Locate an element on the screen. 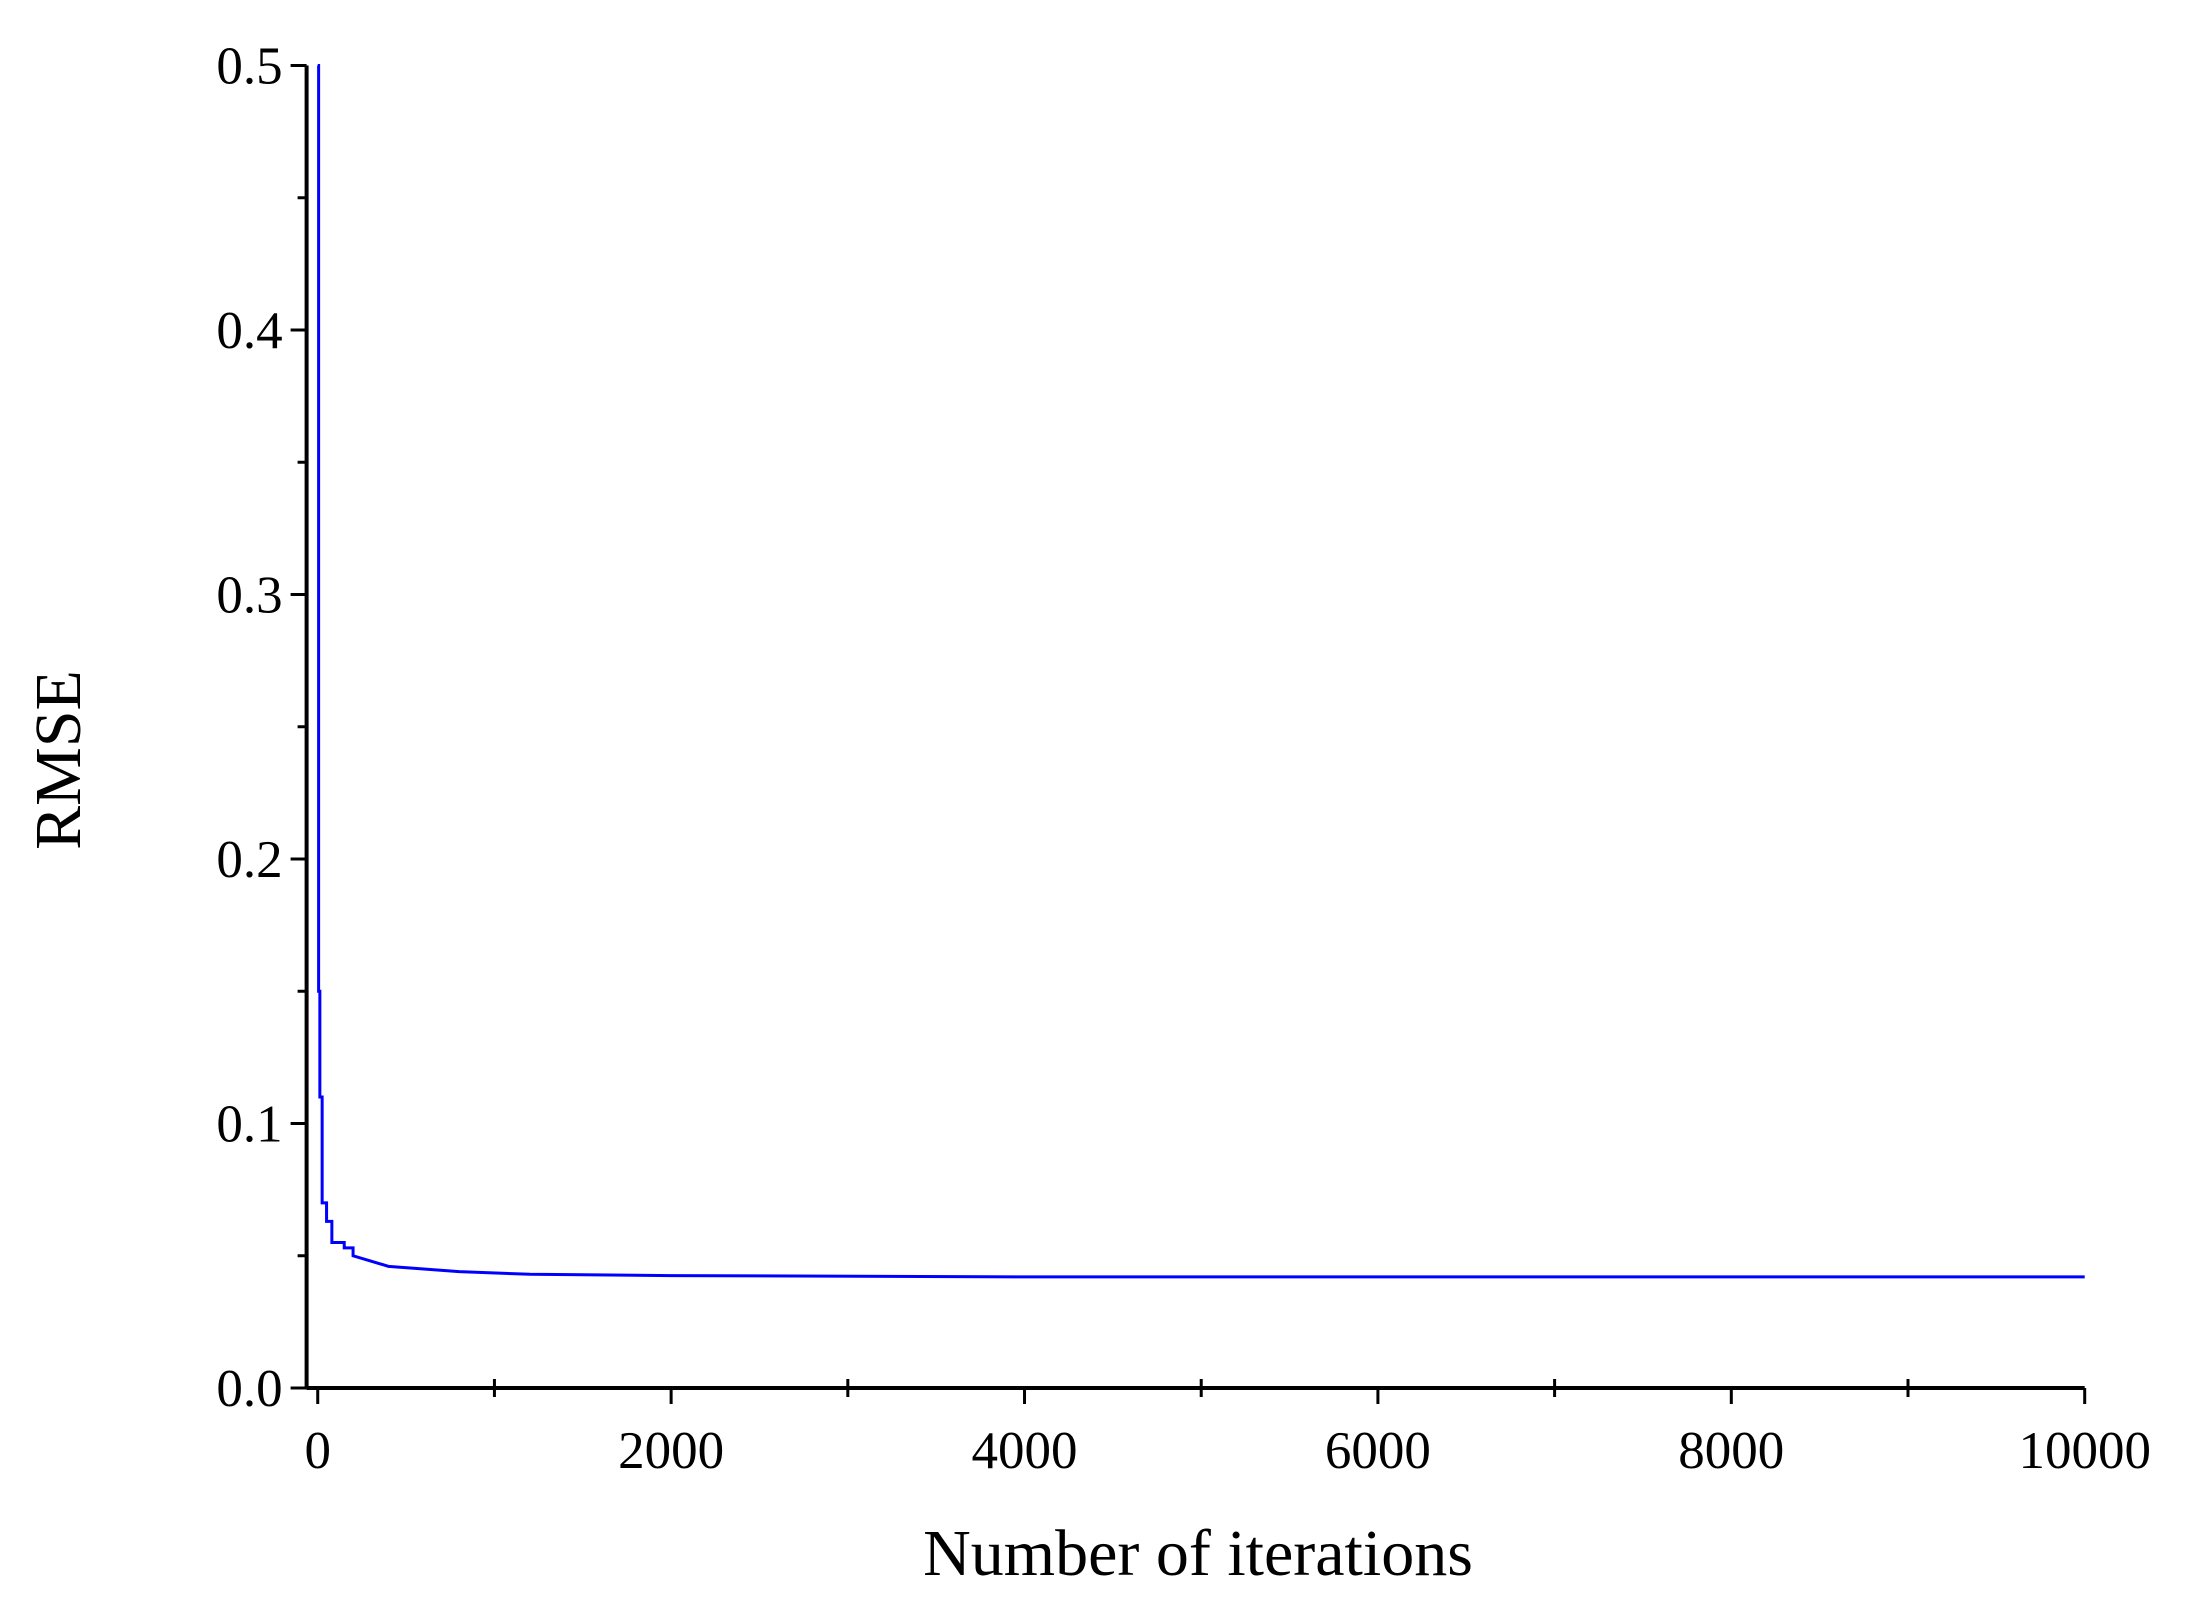 This screenshot has height=1613, width=2185. y-tick-label: 0.1 is located at coordinates (249, 1125).